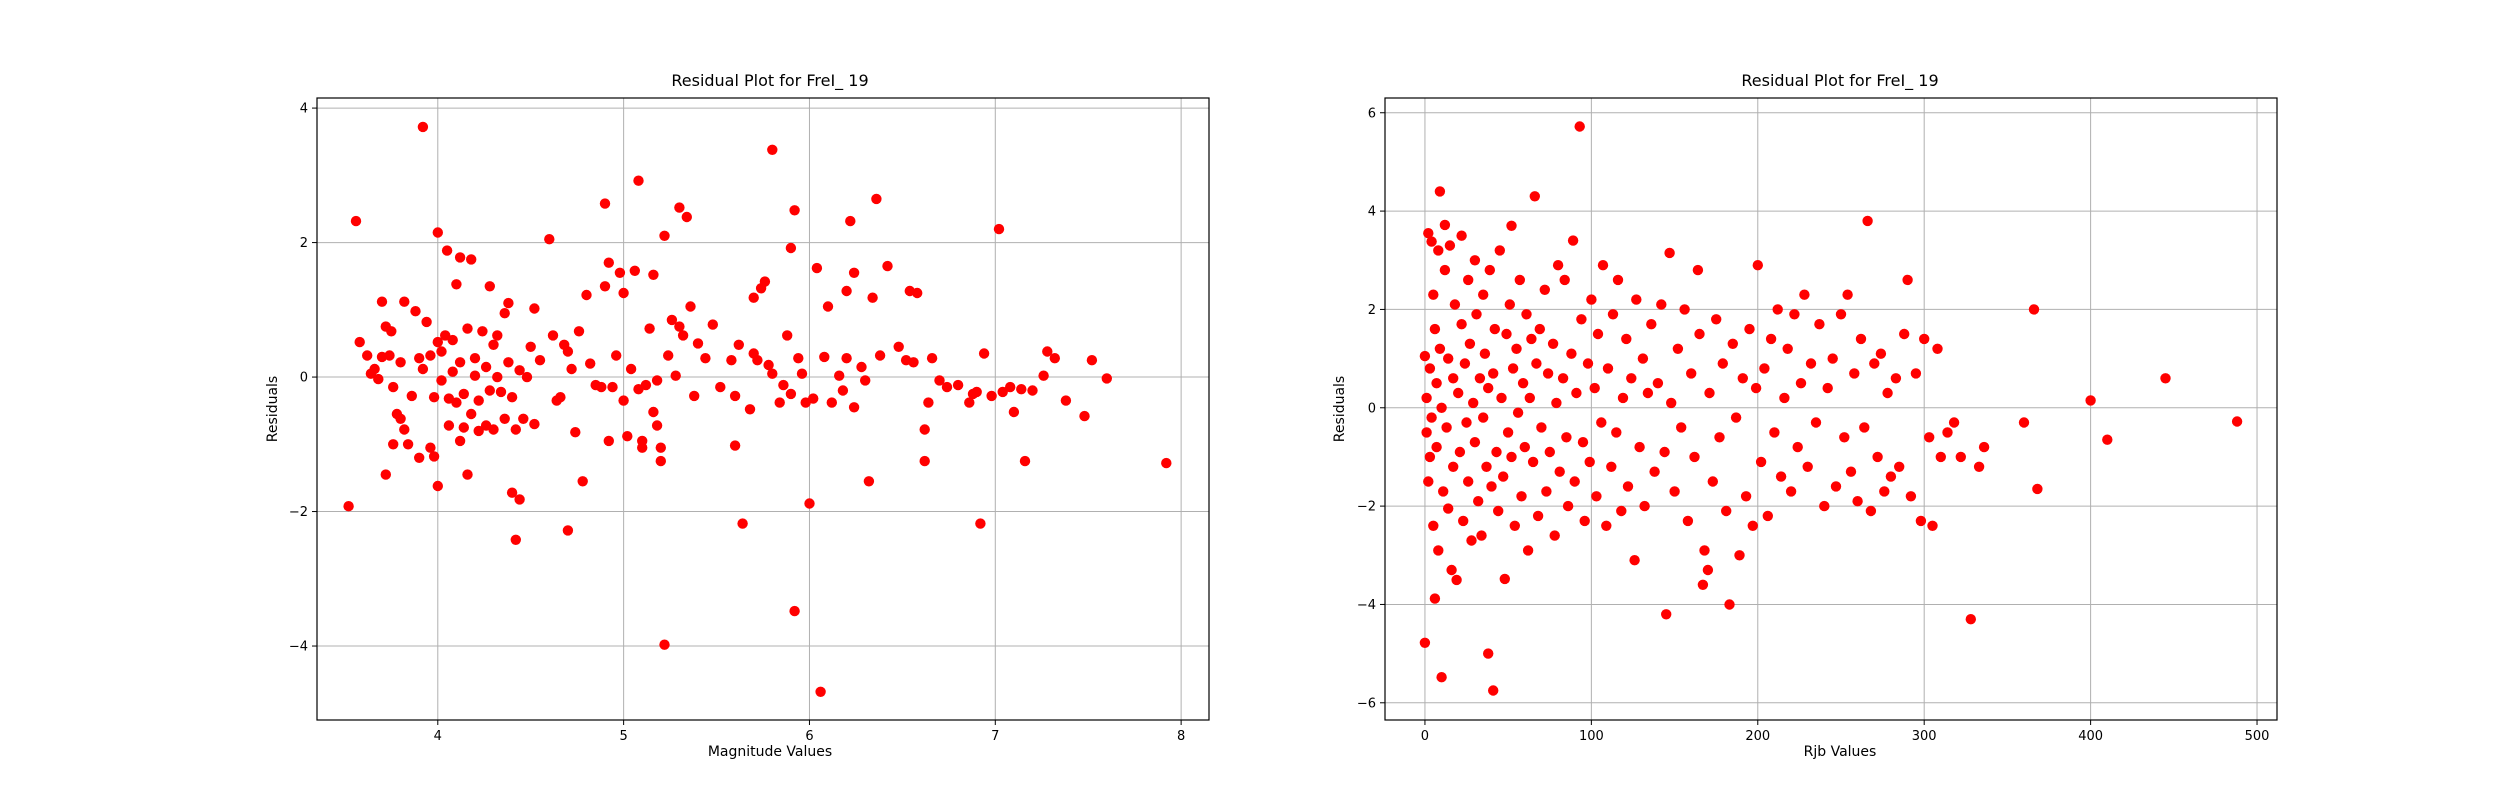 This screenshot has width=2500, height=800. I want to click on right-y-tick-label: 2, so click(1372, 310).